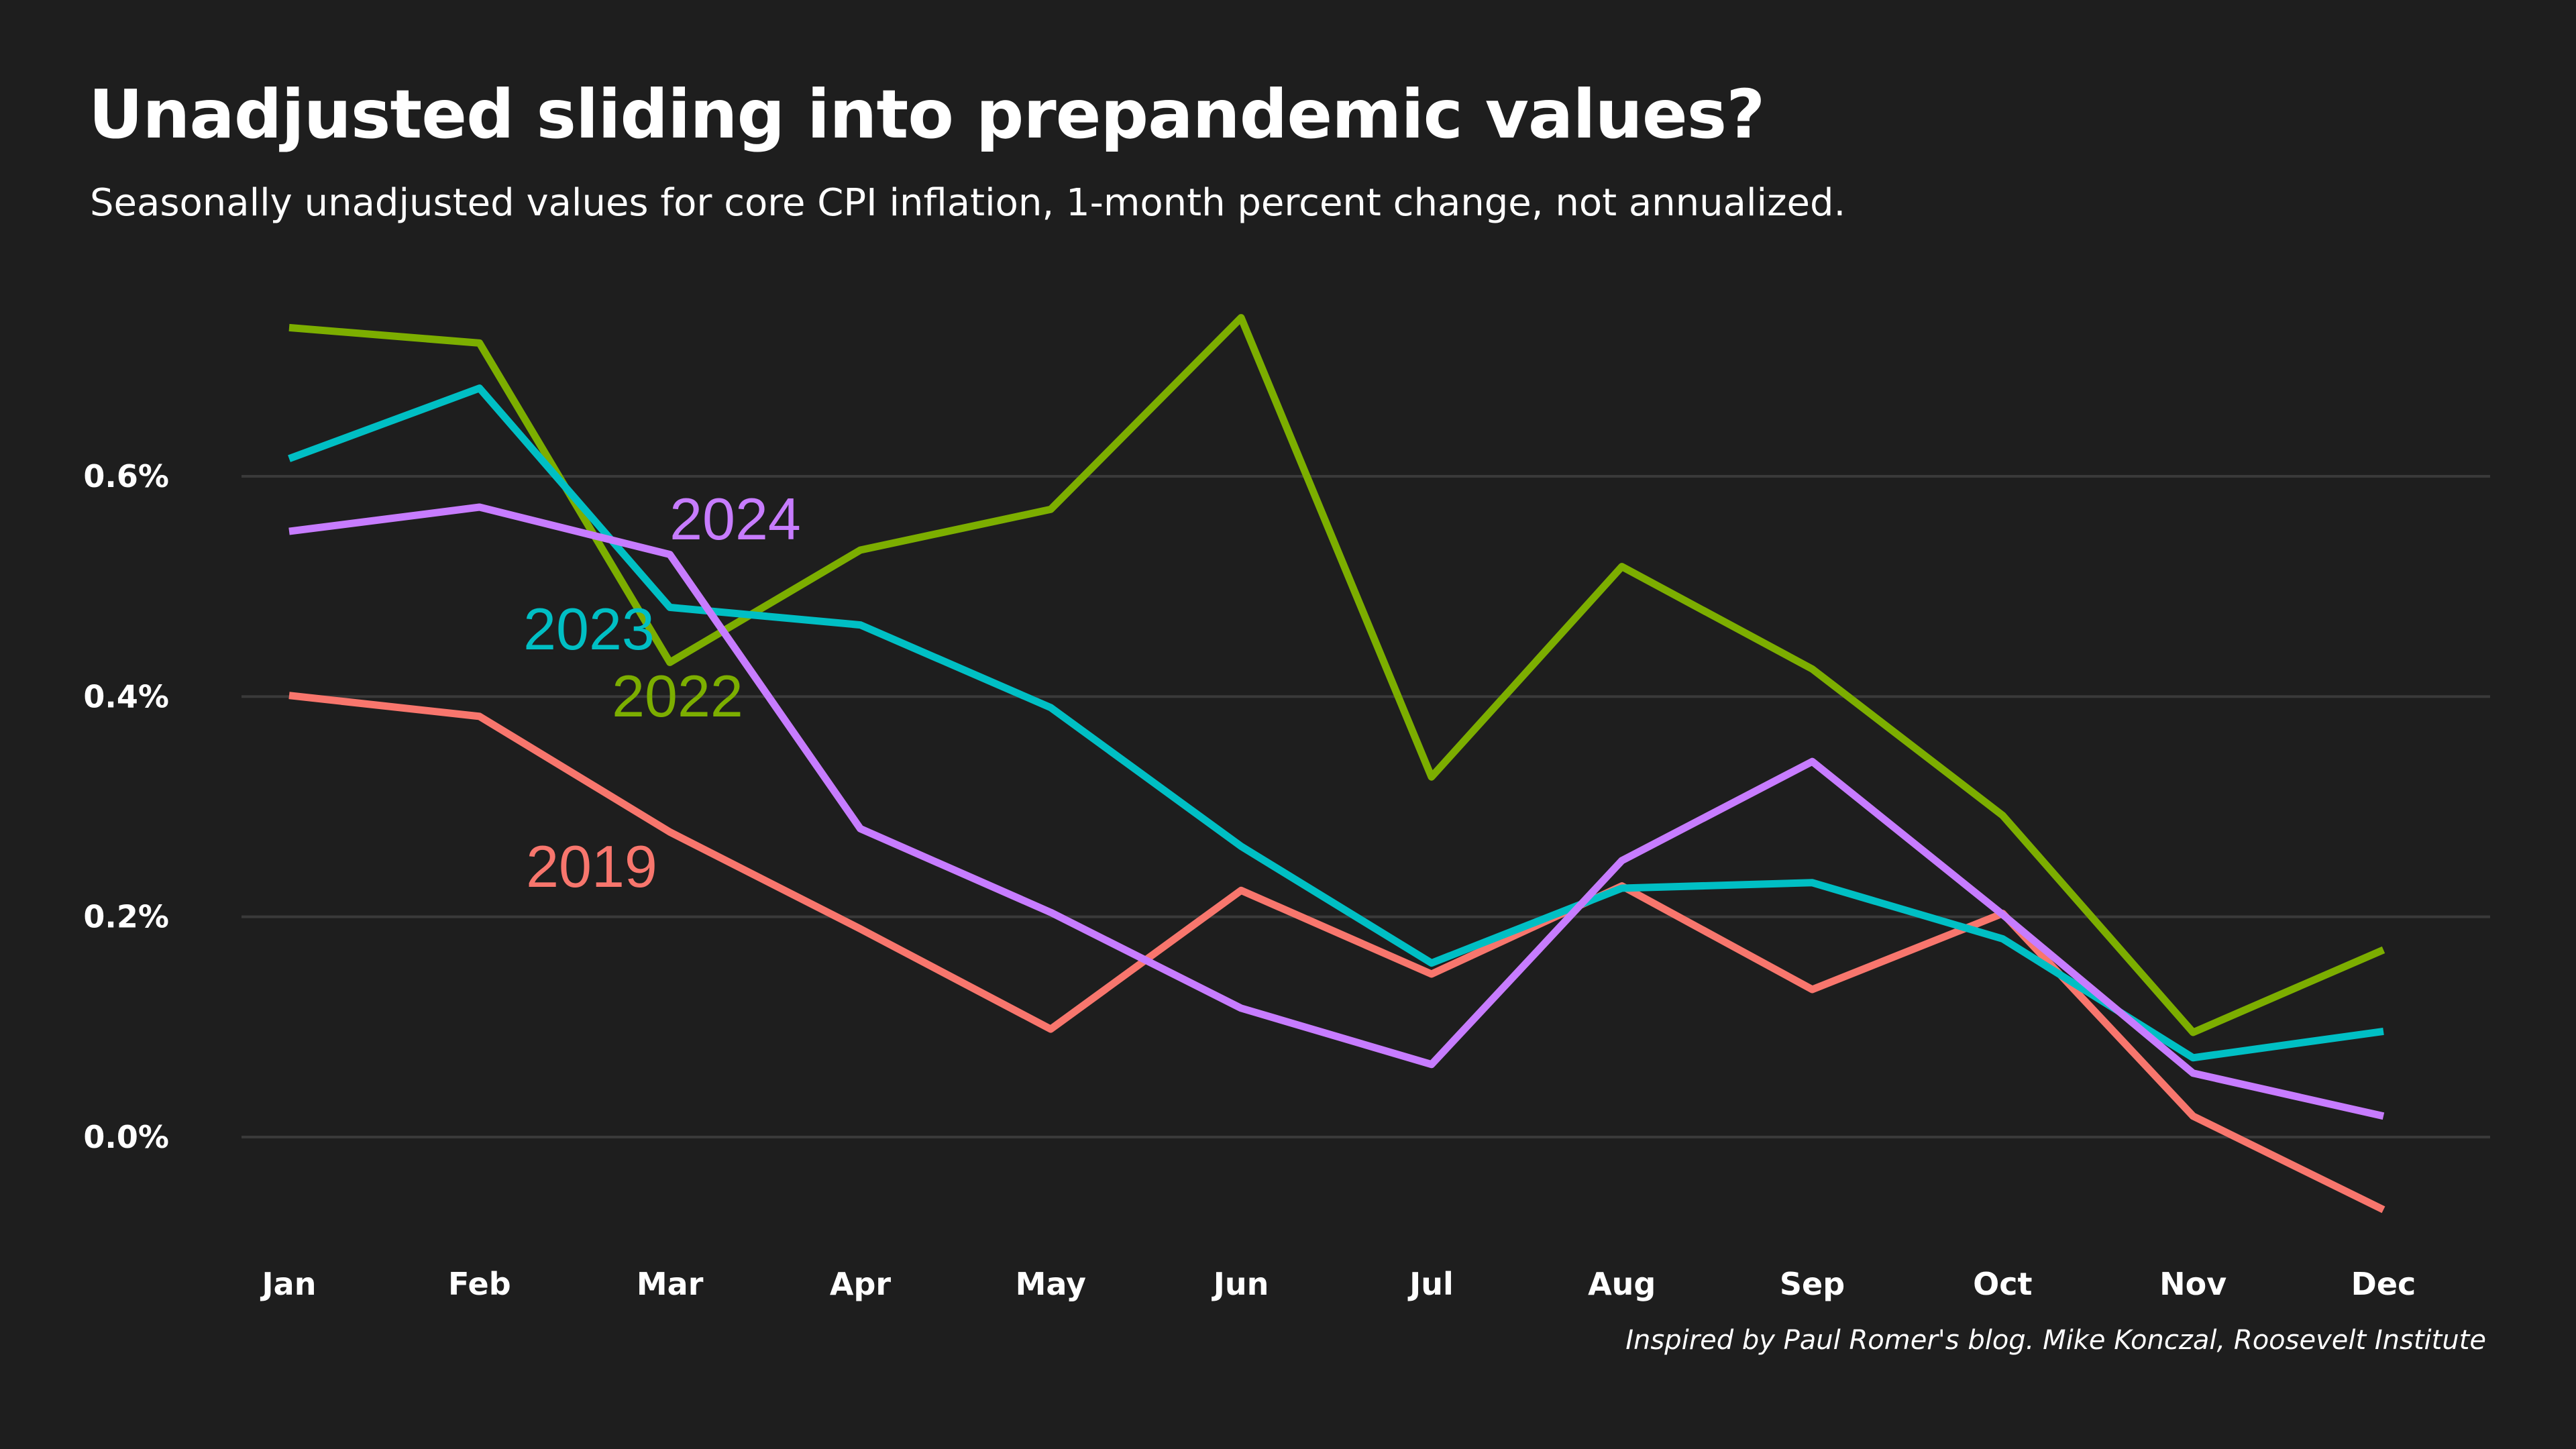  I want to click on series-label-2023: 2023, so click(589, 629).